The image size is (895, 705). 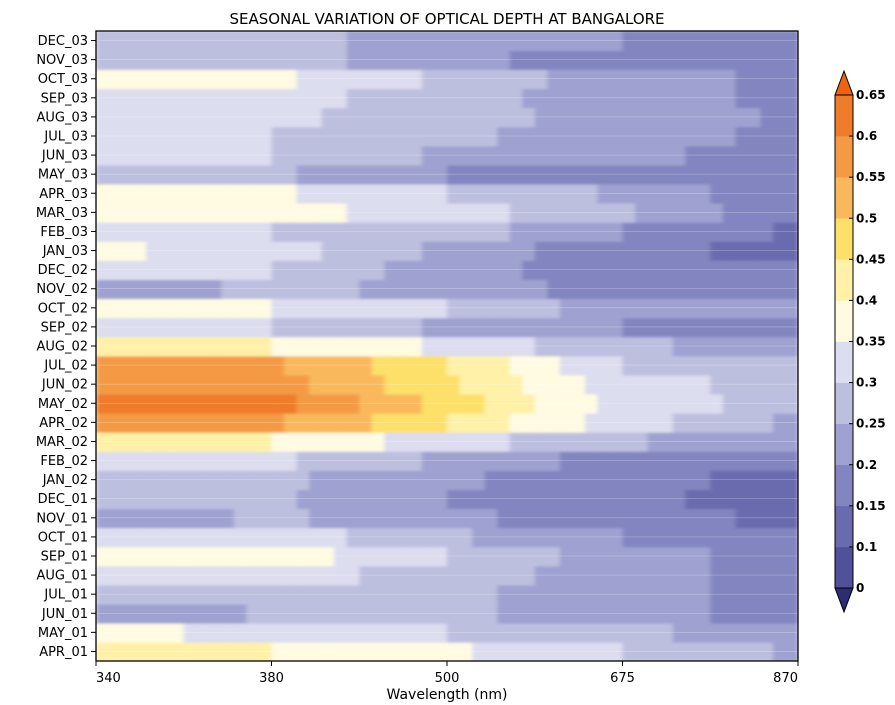 I want to click on y-tick-label: JUL_01, so click(x=65, y=595).